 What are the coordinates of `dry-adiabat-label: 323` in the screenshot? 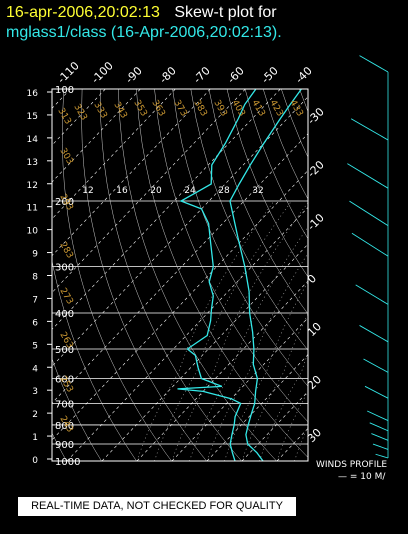 It's located at (79, 113).